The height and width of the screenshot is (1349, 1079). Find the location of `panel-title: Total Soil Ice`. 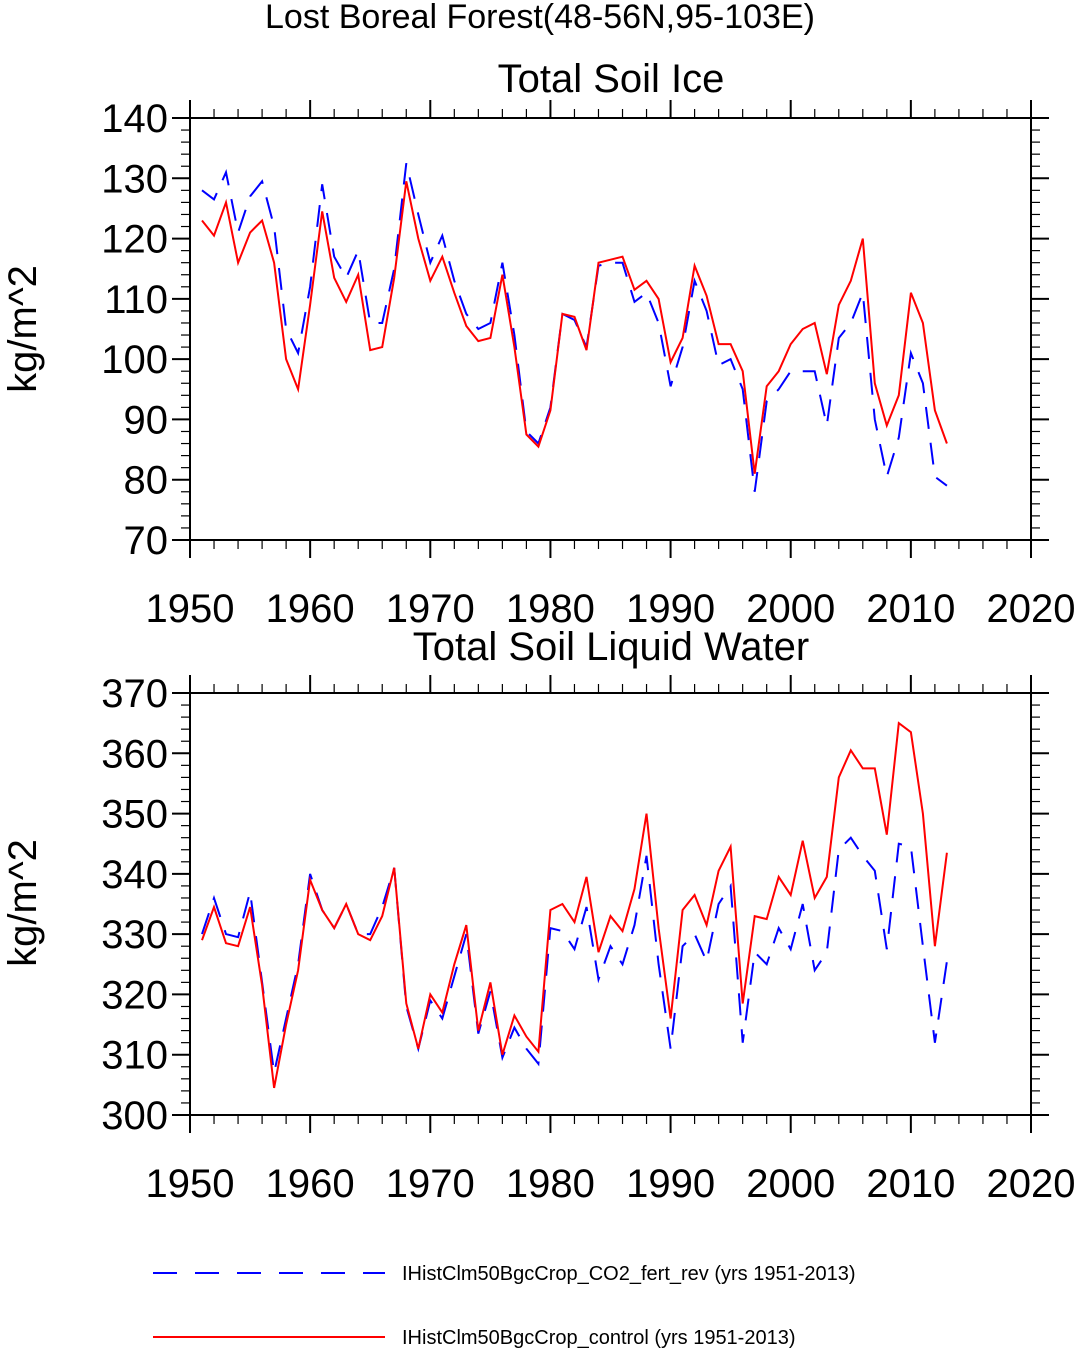

panel-title: Total Soil Ice is located at coordinates (611, 79).